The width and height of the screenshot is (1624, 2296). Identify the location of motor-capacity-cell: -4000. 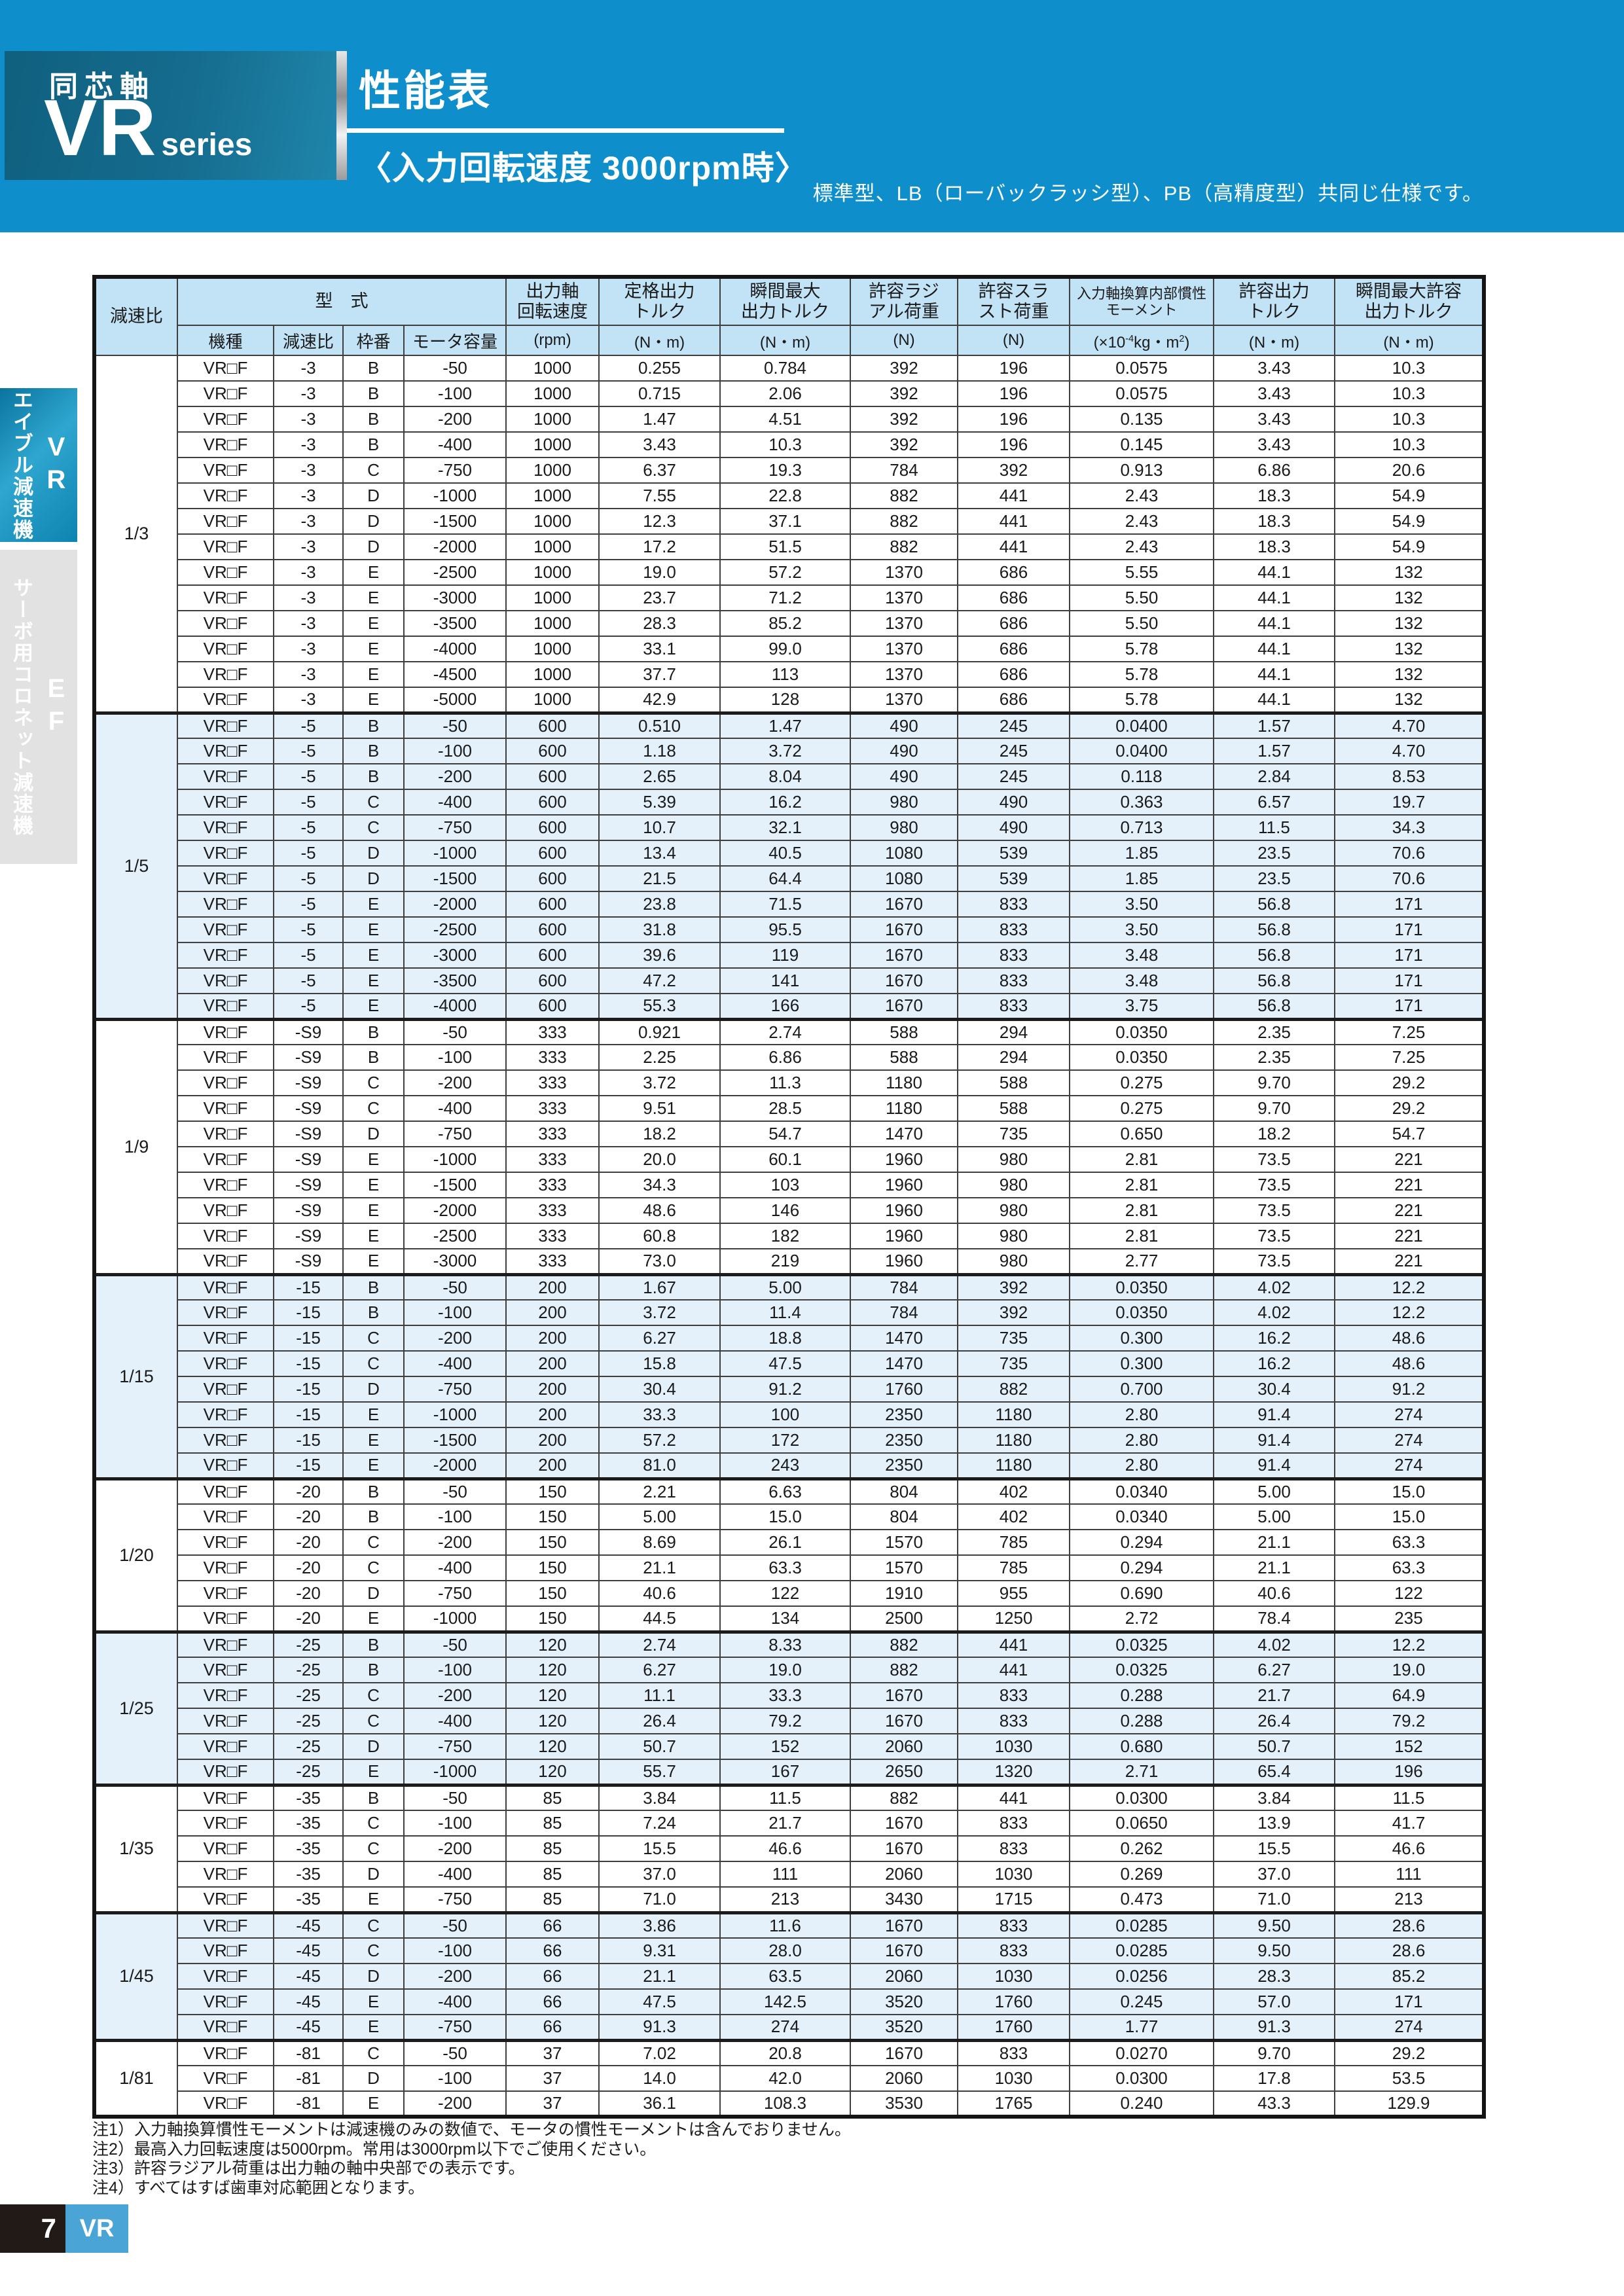
(455, 1006).